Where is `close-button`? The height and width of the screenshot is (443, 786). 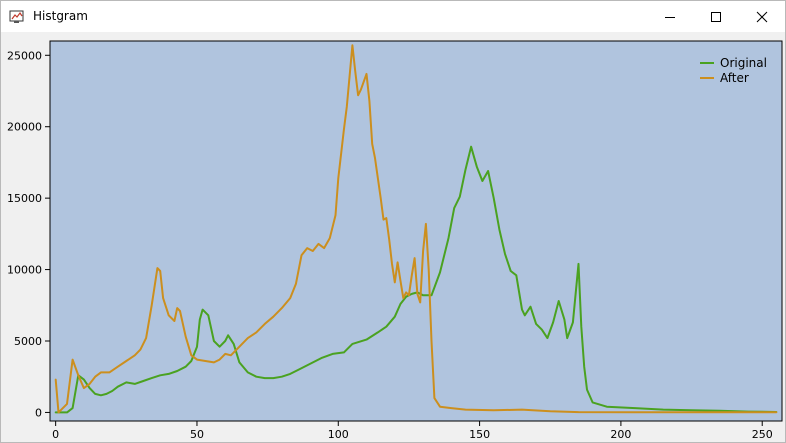
close-button is located at coordinates (762, 16).